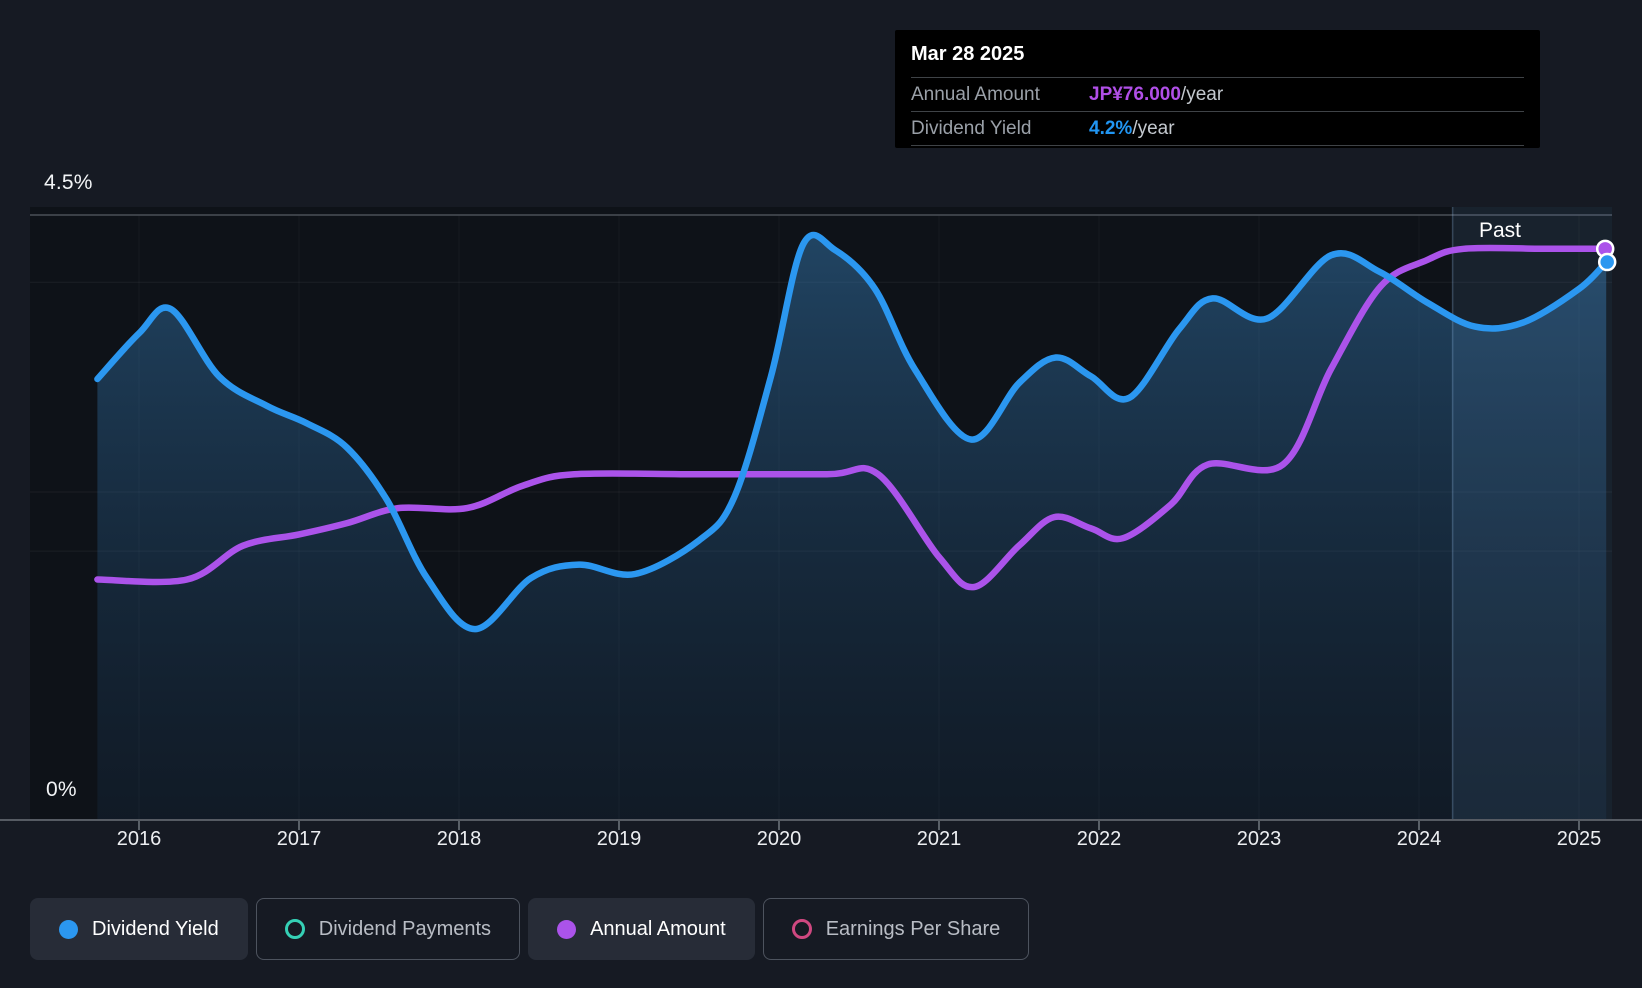 The image size is (1642, 988). Describe the element at coordinates (1607, 262) in the screenshot. I see `dividend-yield-endpoint-marker` at that location.